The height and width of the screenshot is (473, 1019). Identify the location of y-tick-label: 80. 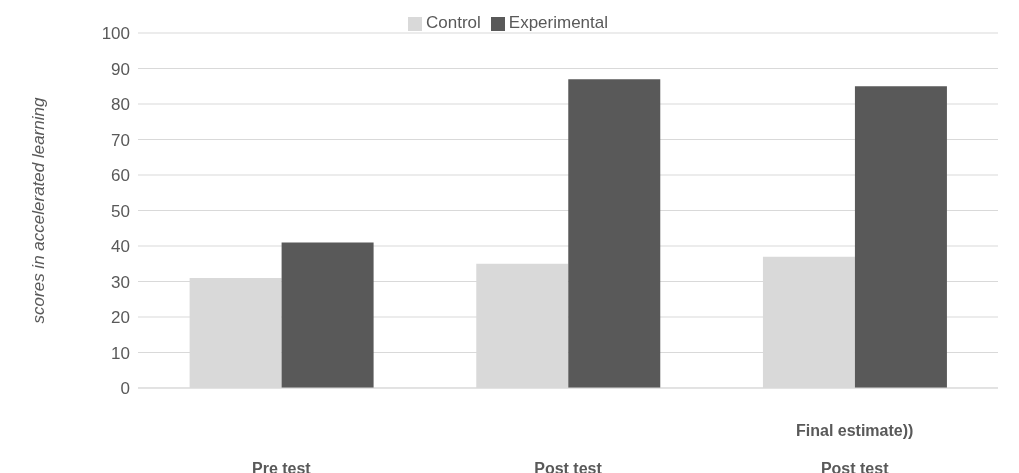
(120, 105).